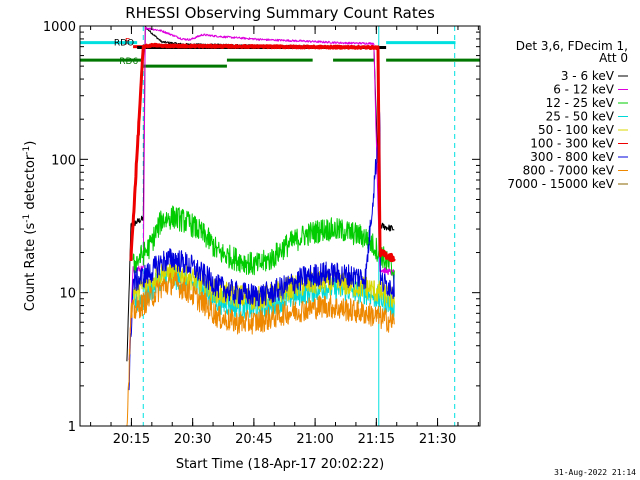 This screenshot has height=480, width=640. Describe the element at coordinates (280, 13) in the screenshot. I see `chart-title: RHESSI Observing Summary Count Rates` at that location.